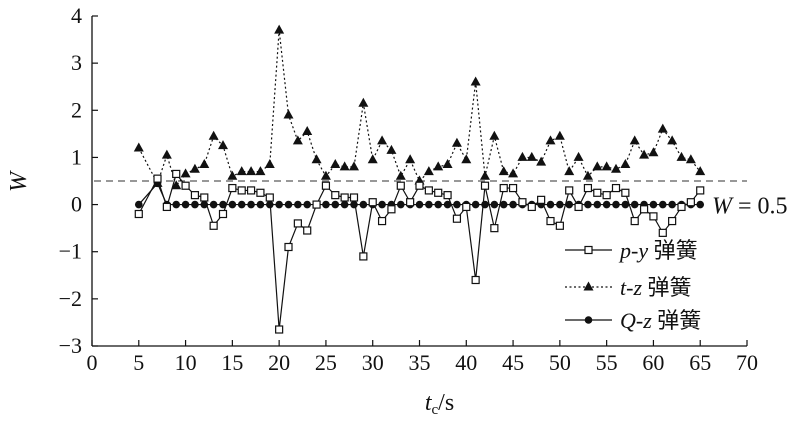  I want to click on x-tick-label: 20, so click(279, 362).